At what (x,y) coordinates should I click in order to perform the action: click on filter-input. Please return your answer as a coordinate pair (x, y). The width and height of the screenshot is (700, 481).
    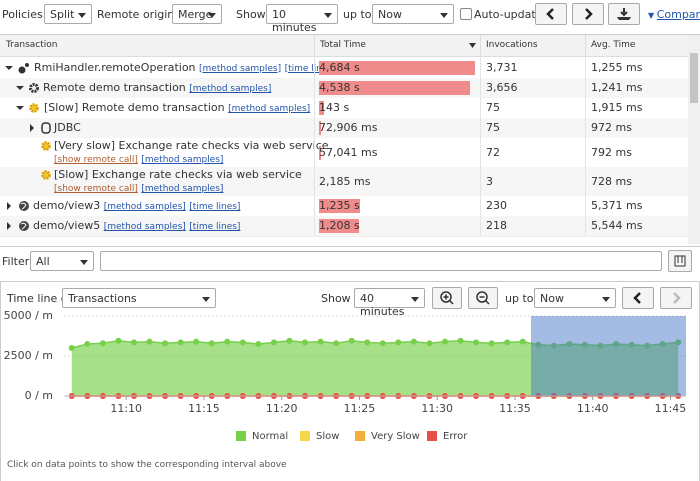
    Looking at the image, I should click on (381, 261).